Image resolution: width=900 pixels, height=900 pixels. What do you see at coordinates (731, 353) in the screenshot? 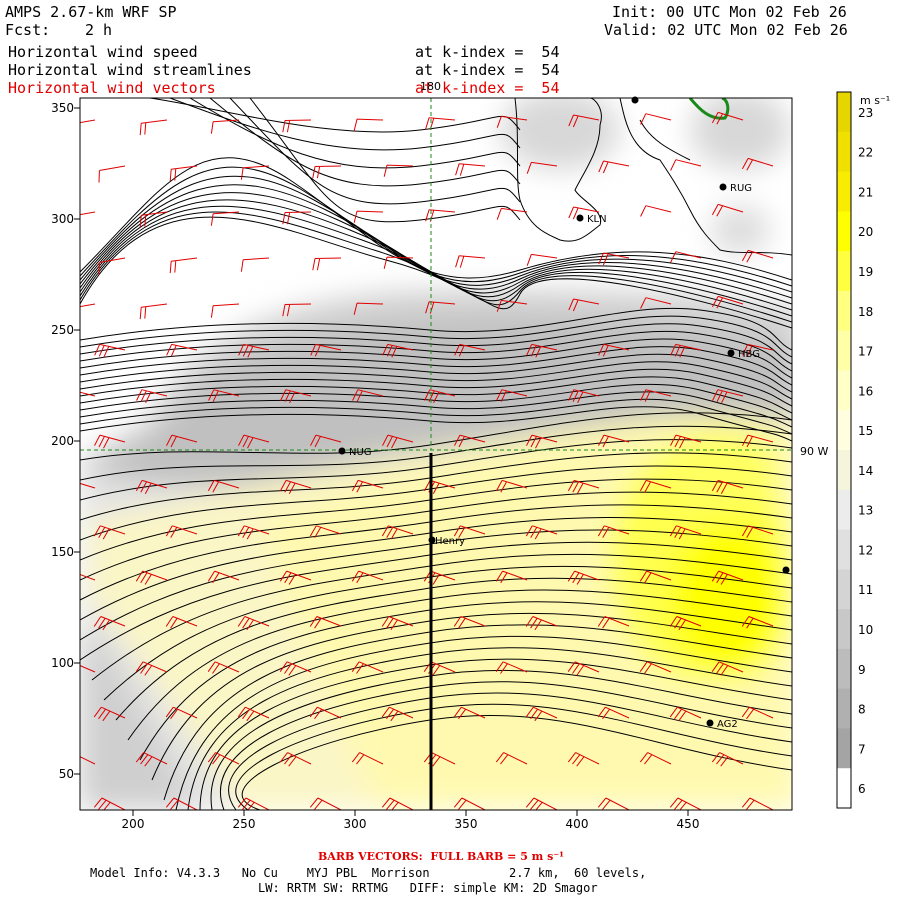
I see `station-dot-hbg` at bounding box center [731, 353].